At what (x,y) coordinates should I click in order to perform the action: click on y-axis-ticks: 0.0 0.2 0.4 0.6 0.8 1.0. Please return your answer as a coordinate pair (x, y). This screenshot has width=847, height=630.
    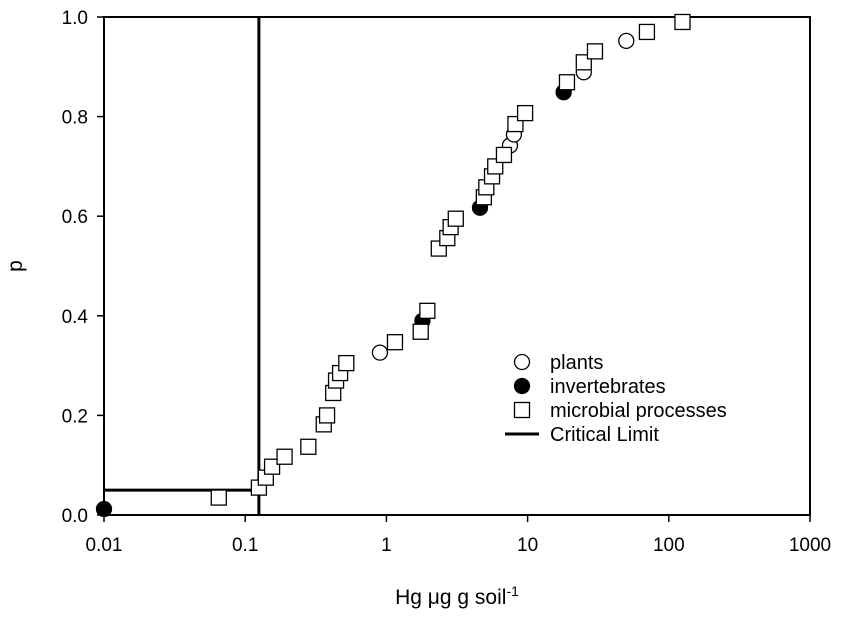
    Looking at the image, I should click on (83, 267).